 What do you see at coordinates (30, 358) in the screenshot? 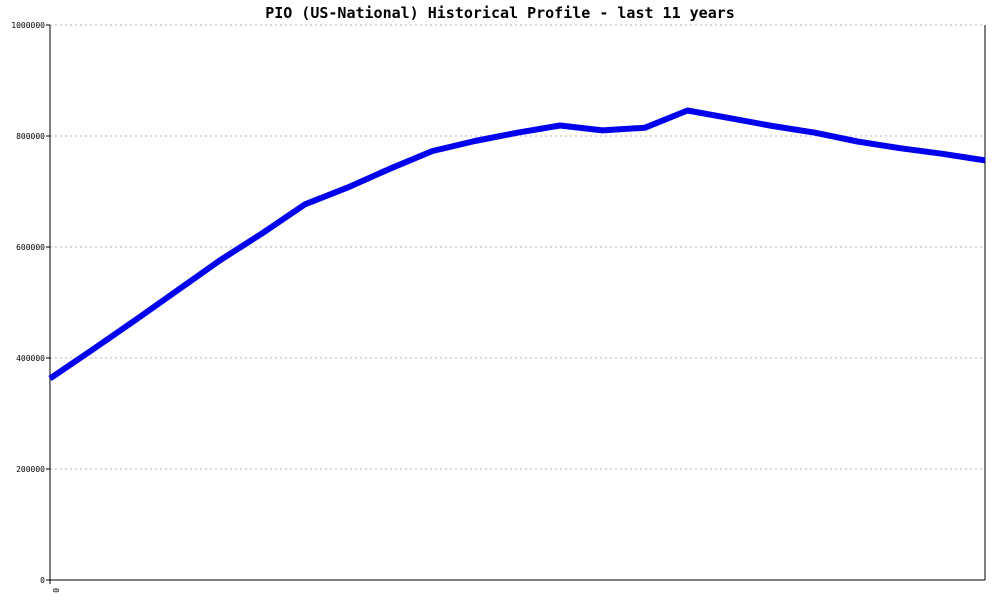
I see `y-tick-label: 400000` at bounding box center [30, 358].